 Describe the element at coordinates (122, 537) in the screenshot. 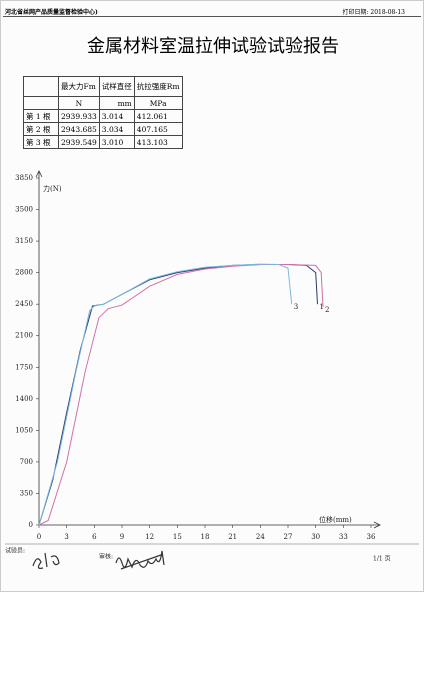

I see `x-tick-label: 9` at that location.